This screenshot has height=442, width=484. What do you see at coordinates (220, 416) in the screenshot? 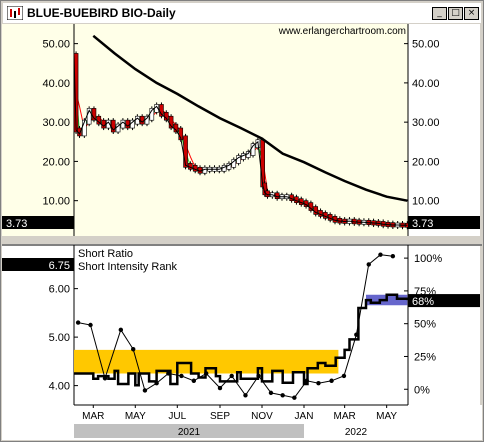
I see `x-tick-label: SEP` at bounding box center [220, 416].